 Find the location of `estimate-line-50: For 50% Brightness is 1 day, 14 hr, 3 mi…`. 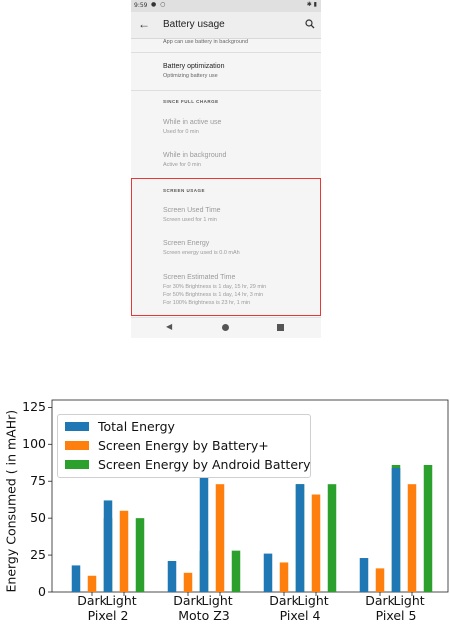

estimate-line-50: For 50% Brightness is 1 day, 14 hr, 3 mi… is located at coordinates (213, 295).